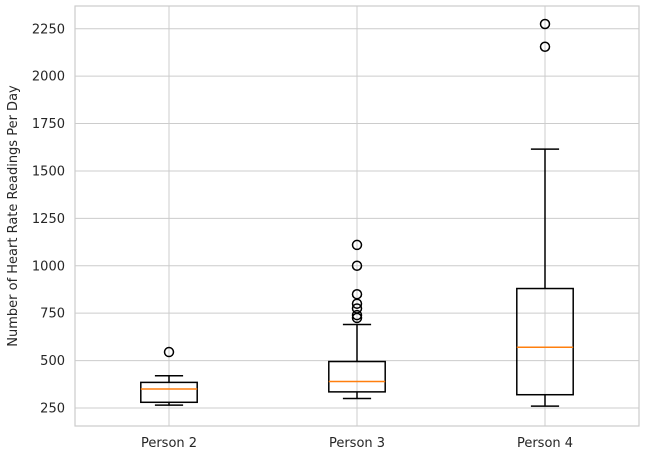 Image resolution: width=645 pixels, height=452 pixels. Describe the element at coordinates (48, 266) in the screenshot. I see `y-tick-label: 1000` at that location.